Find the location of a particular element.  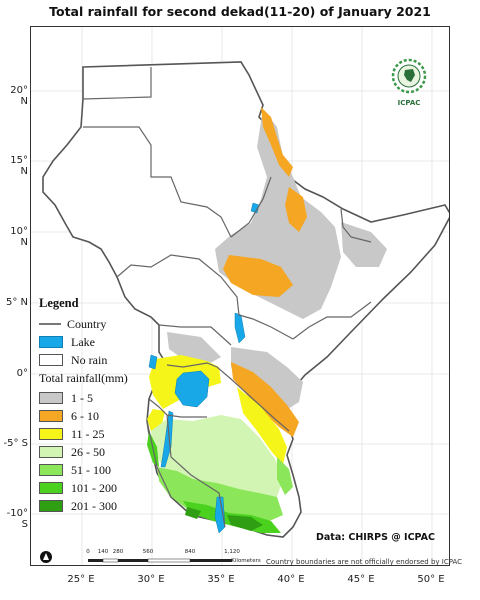

legend-lake-label: Lake is located at coordinates (83, 341).